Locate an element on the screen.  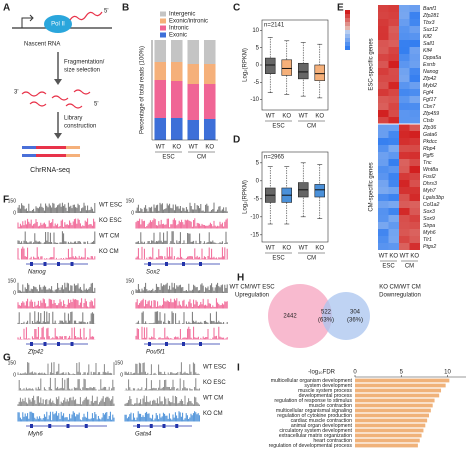
gene-label: Myh7 is located at coordinates (430, 191).